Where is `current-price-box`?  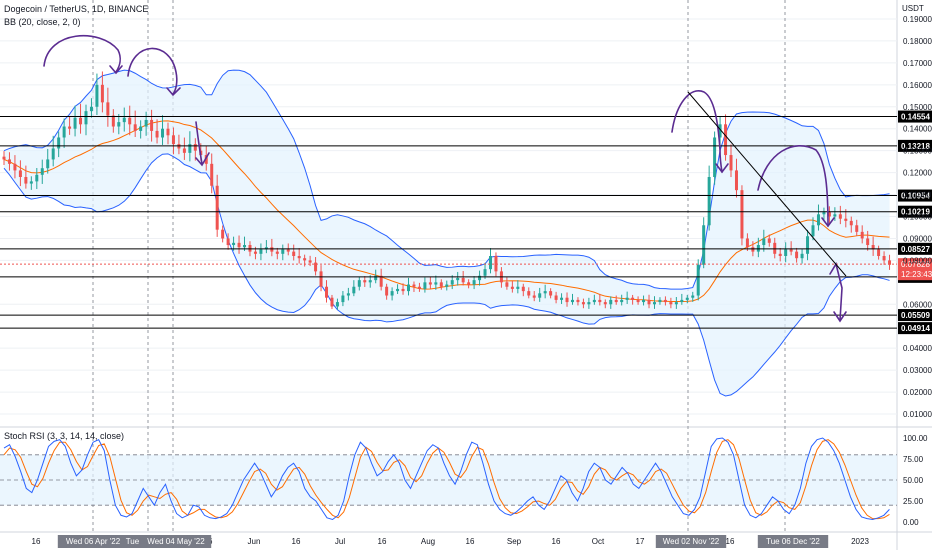
current-price-box is located at coordinates (915, 269).